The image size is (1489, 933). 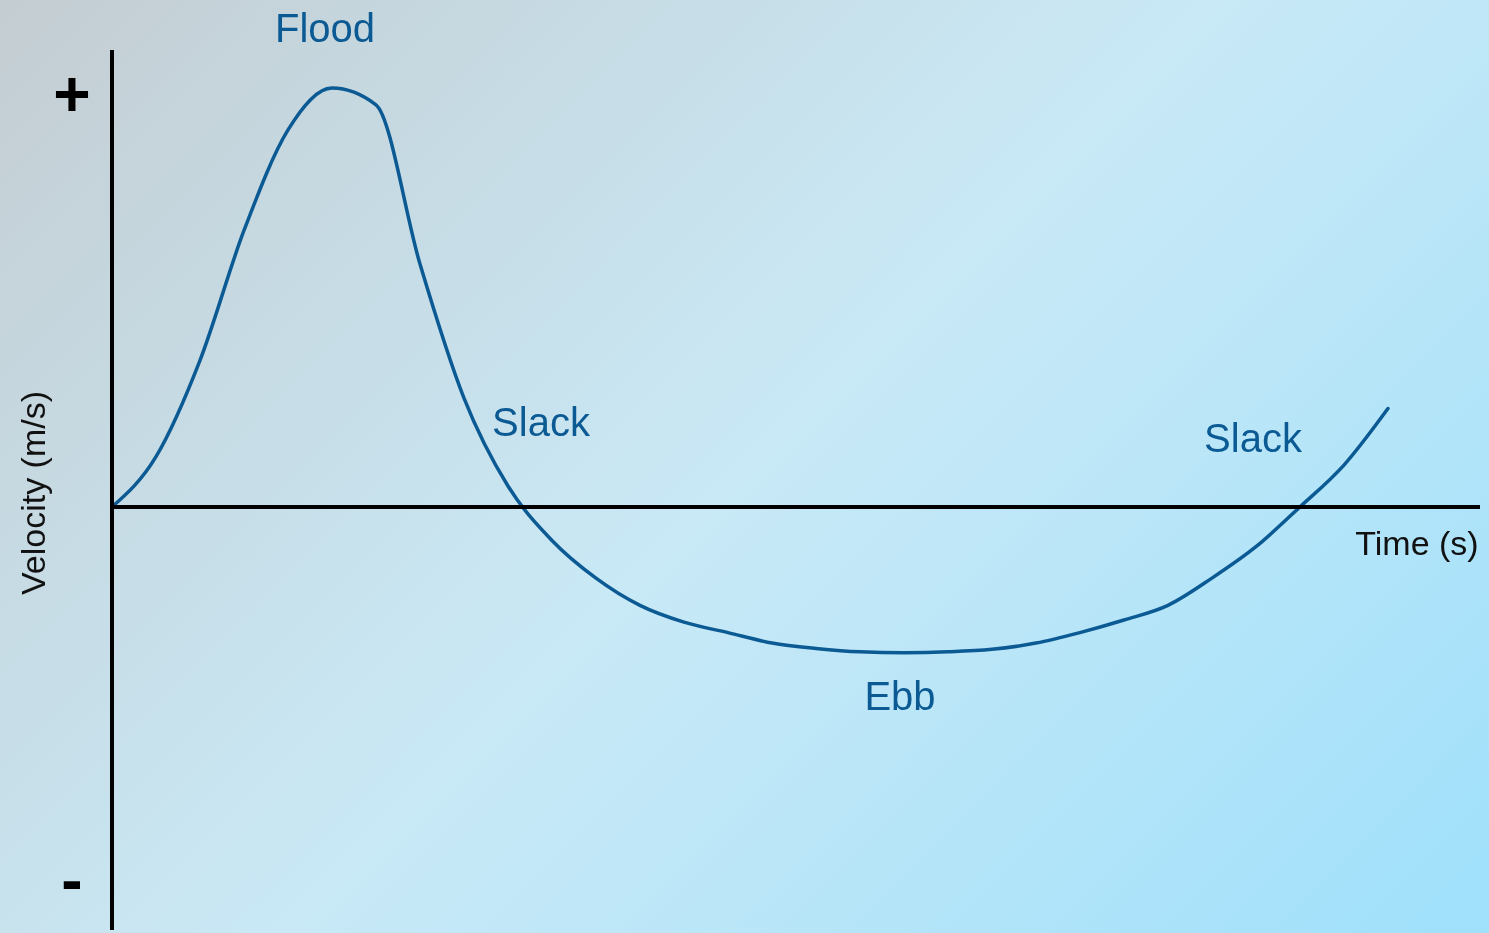 I want to click on y-axis-title: Velocity (m/s), so click(x=33, y=493).